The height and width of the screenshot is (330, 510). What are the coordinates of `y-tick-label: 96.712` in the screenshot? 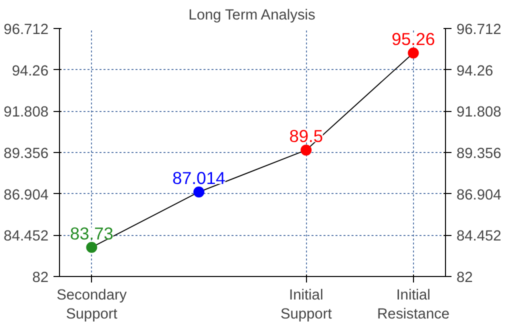 It's located at (26, 30).